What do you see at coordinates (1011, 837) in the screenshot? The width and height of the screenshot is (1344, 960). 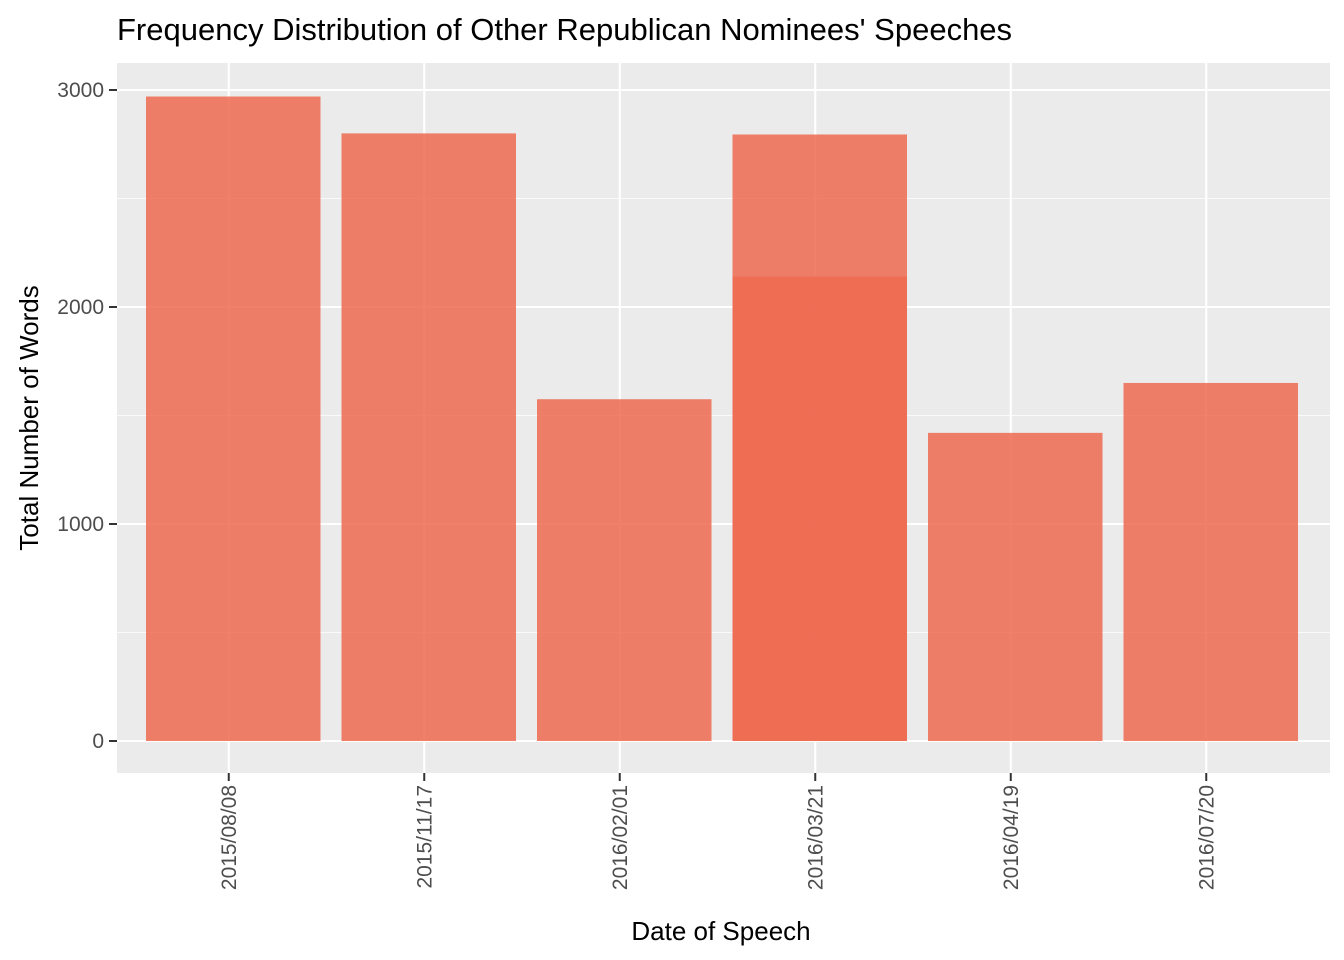 I see `x-tick-label: 2016/04/19` at bounding box center [1011, 837].